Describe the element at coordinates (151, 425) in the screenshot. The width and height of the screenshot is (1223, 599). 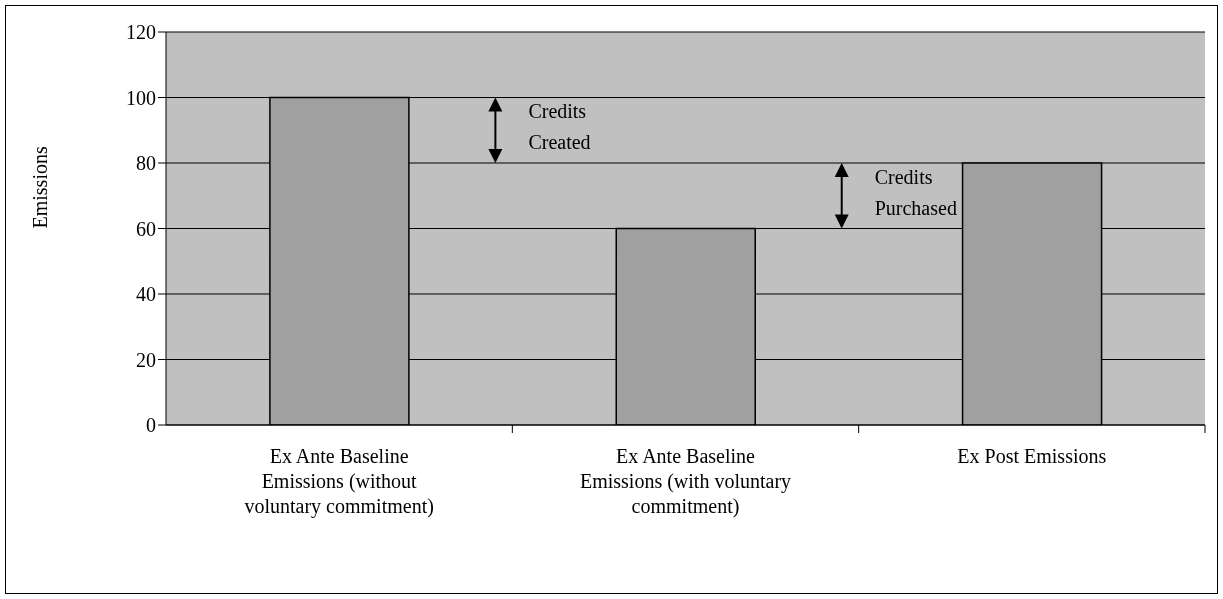
I see `y-tick-label: 0` at that location.